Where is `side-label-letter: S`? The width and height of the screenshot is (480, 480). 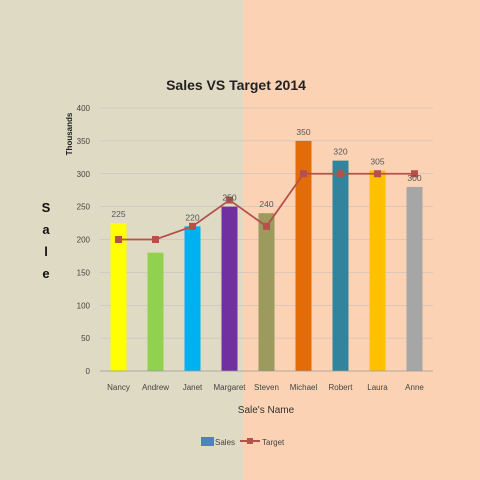 side-label-letter: S is located at coordinates (46, 207).